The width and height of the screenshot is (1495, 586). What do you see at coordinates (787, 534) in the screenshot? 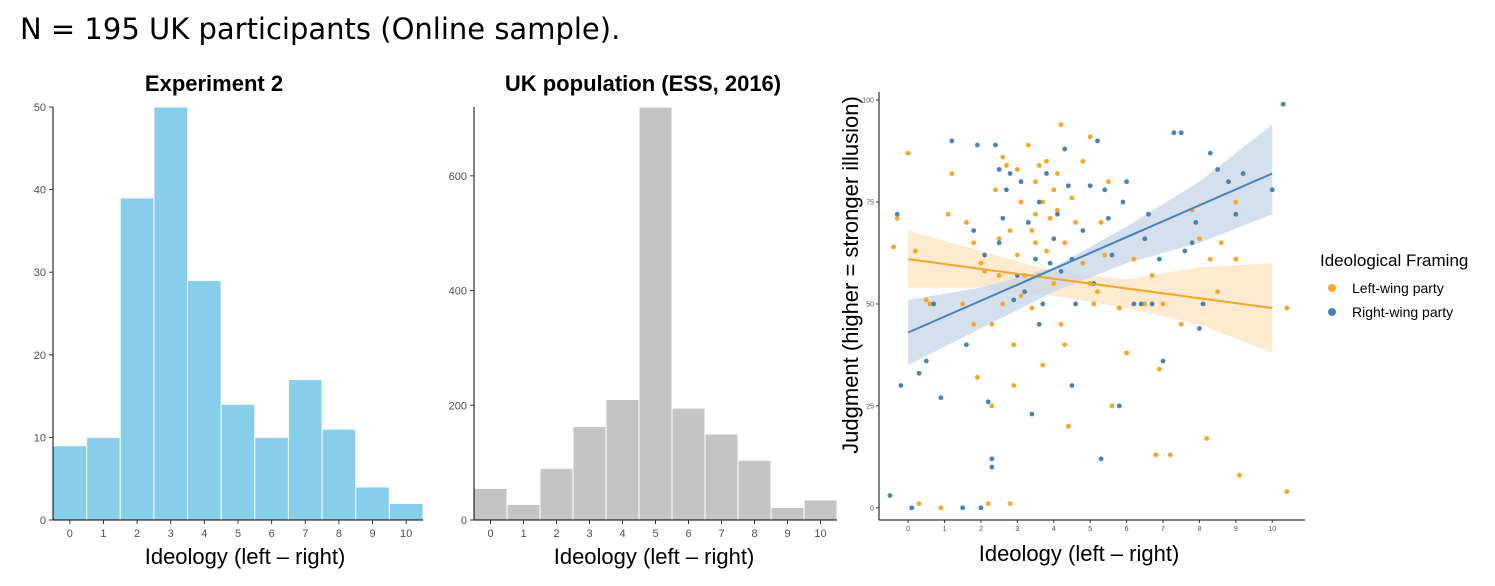
I see `x-tick-label: 9` at bounding box center [787, 534].